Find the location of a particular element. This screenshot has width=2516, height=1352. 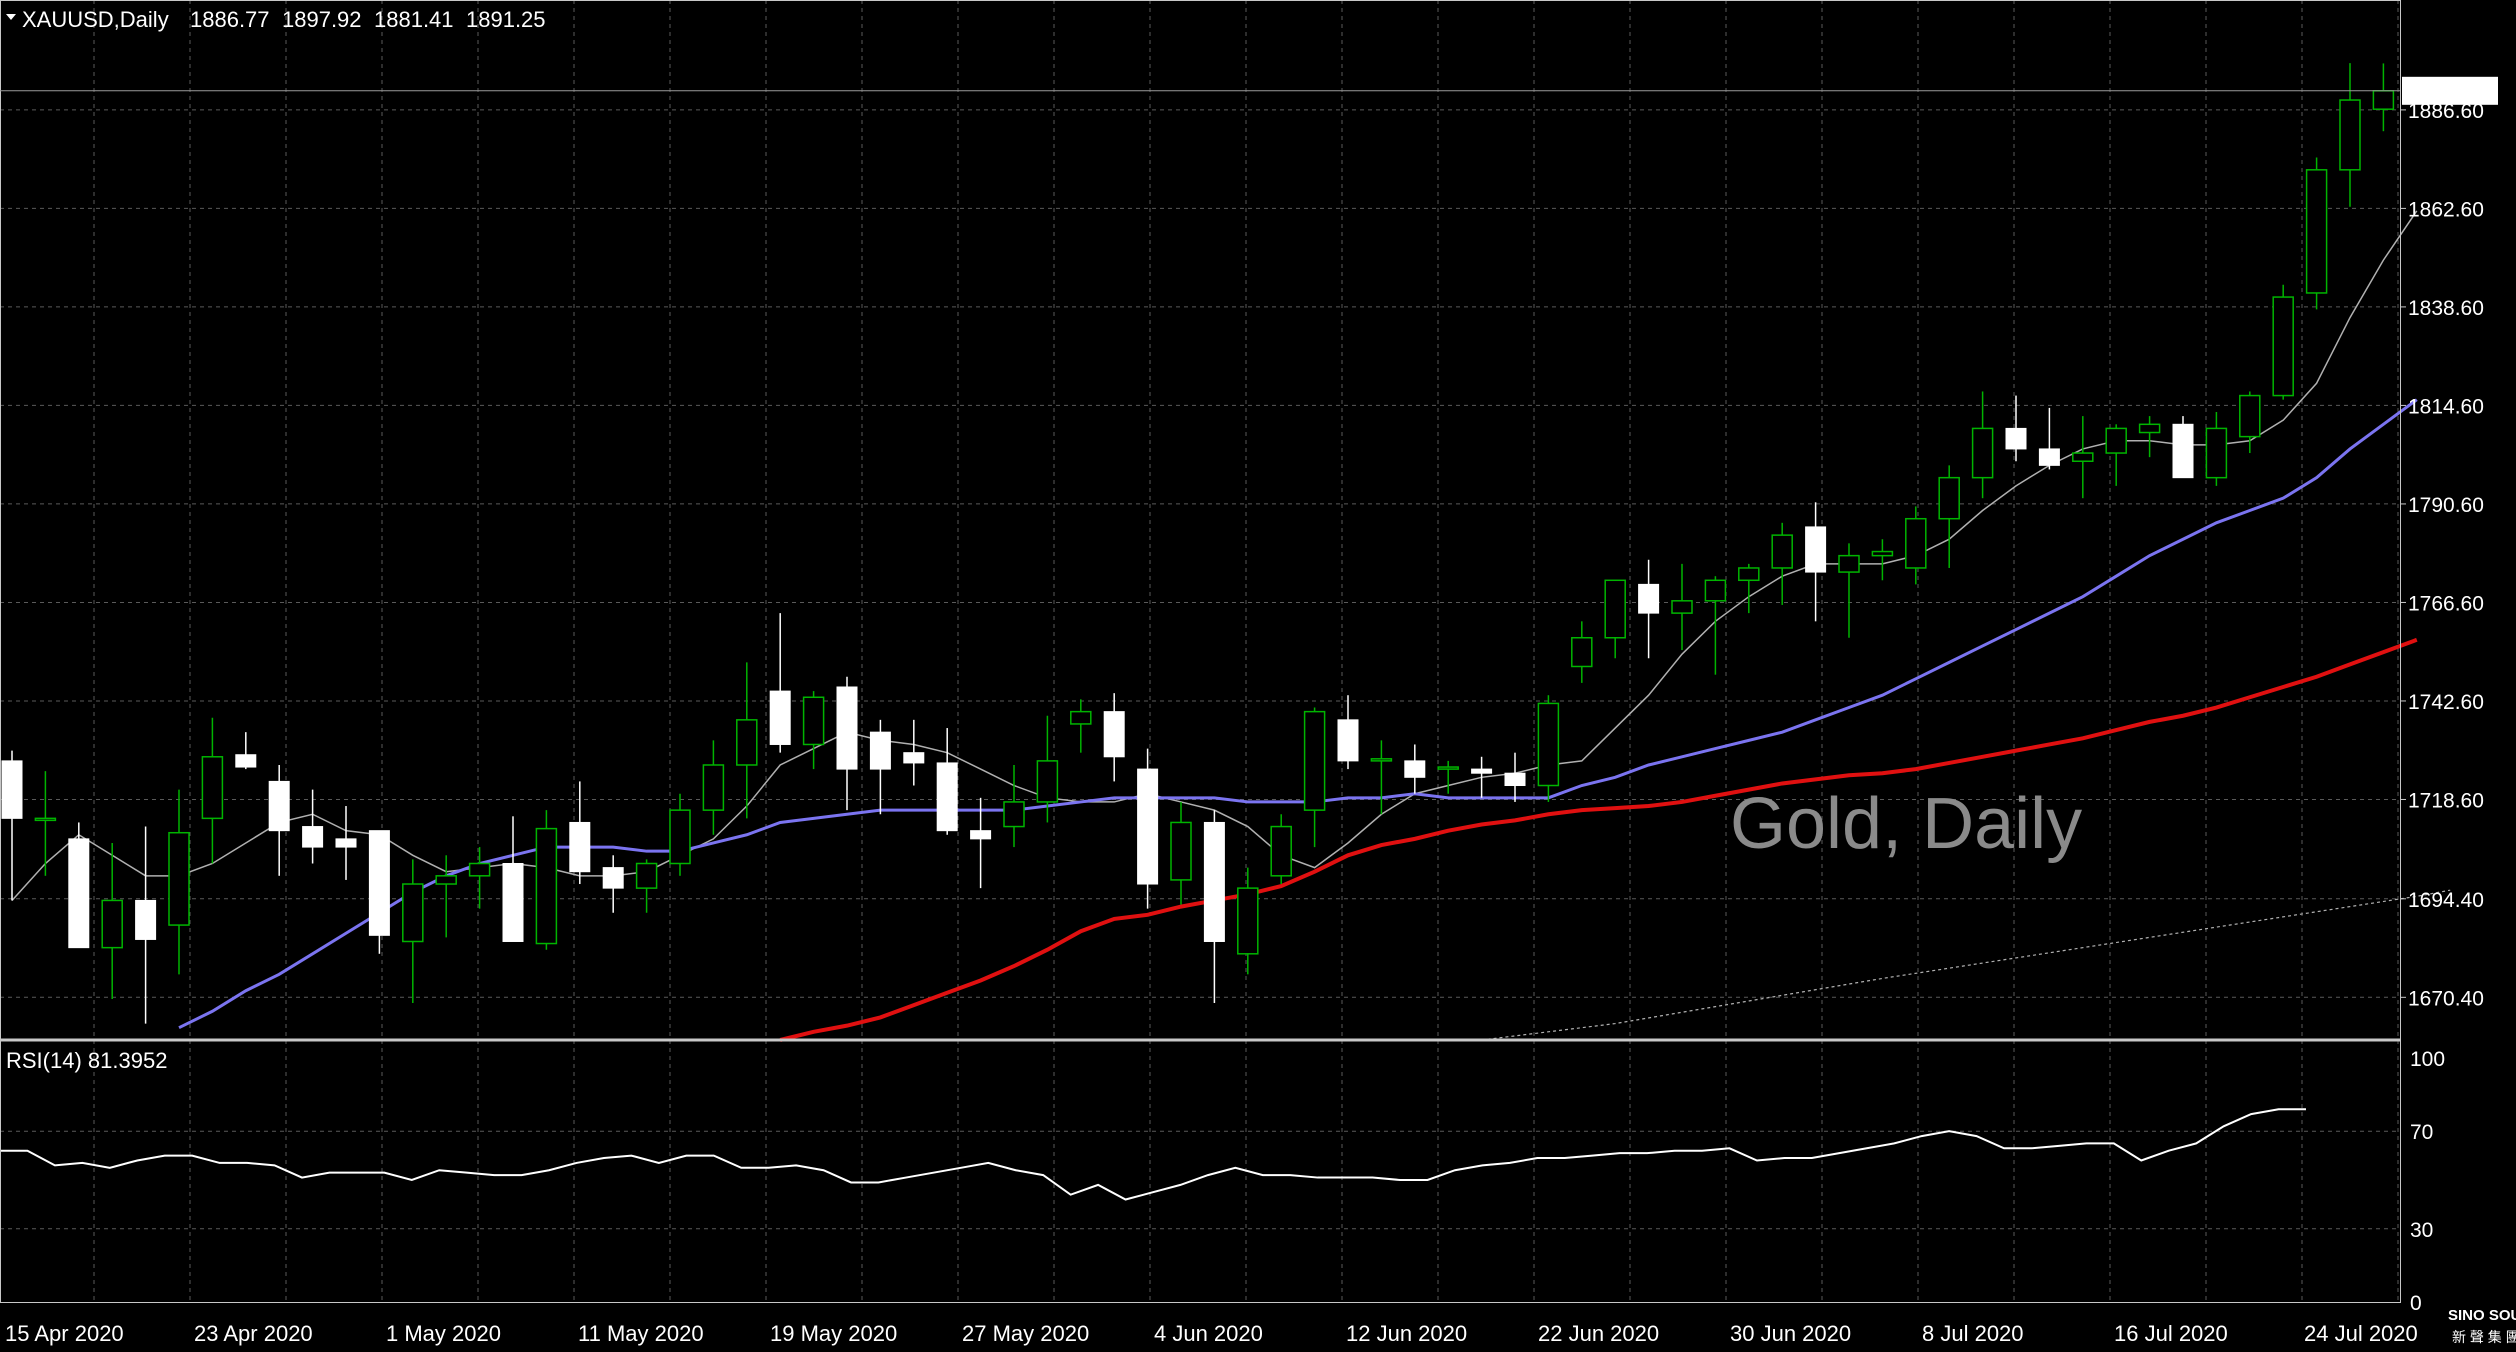

rsi-panel is located at coordinates (1153, 1154).